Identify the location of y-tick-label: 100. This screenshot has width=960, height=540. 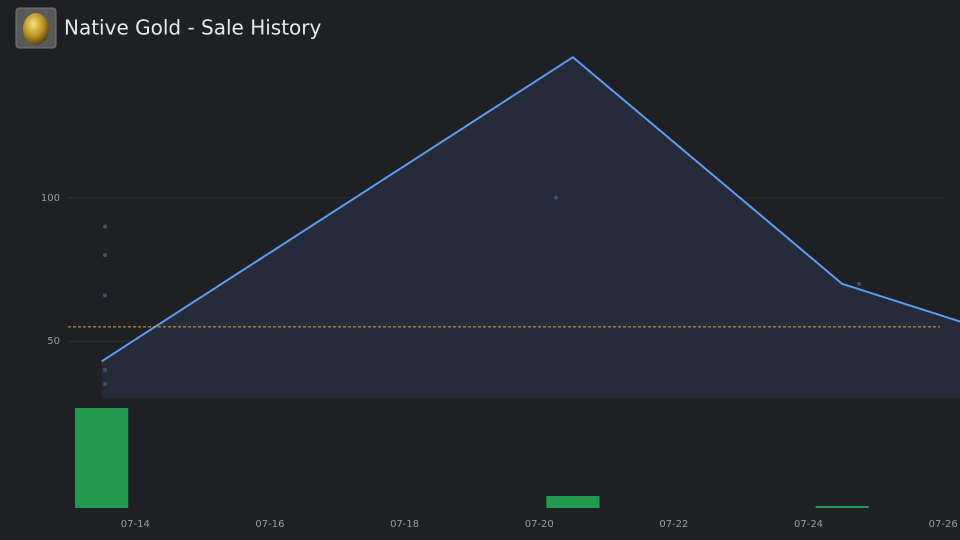
(50, 198).